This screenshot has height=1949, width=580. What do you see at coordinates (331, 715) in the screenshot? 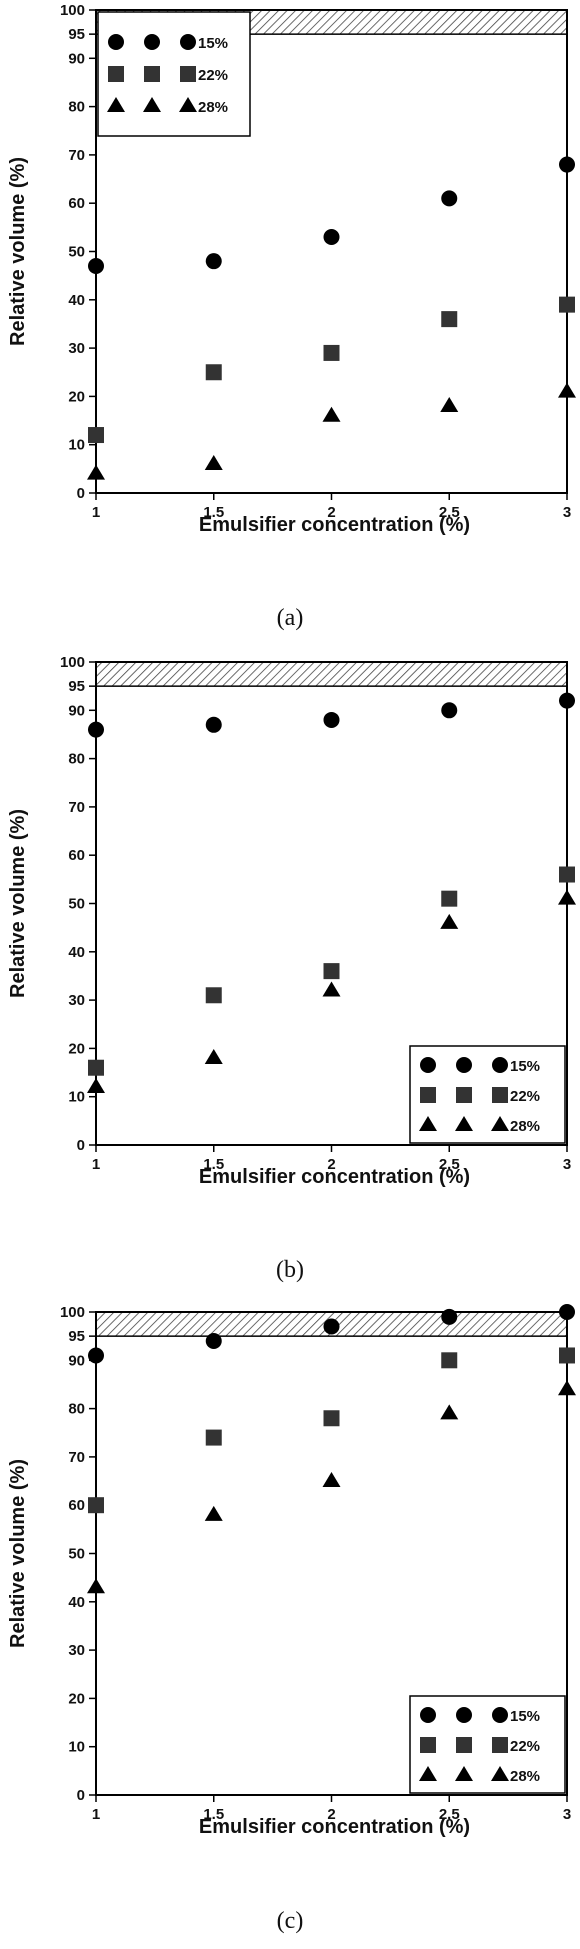
I see `series-15pct` at bounding box center [331, 715].